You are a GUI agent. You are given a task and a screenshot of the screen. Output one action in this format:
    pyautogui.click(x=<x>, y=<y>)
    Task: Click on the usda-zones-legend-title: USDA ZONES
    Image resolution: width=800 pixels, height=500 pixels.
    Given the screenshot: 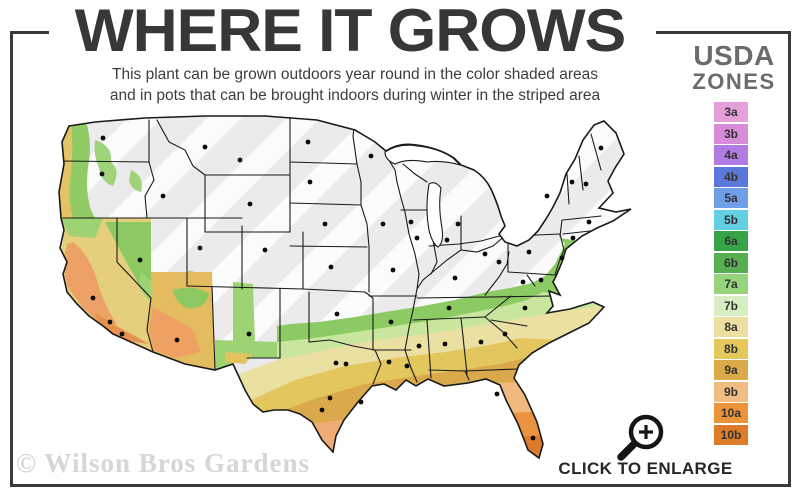 What is the action you would take?
    pyautogui.click(x=734, y=68)
    